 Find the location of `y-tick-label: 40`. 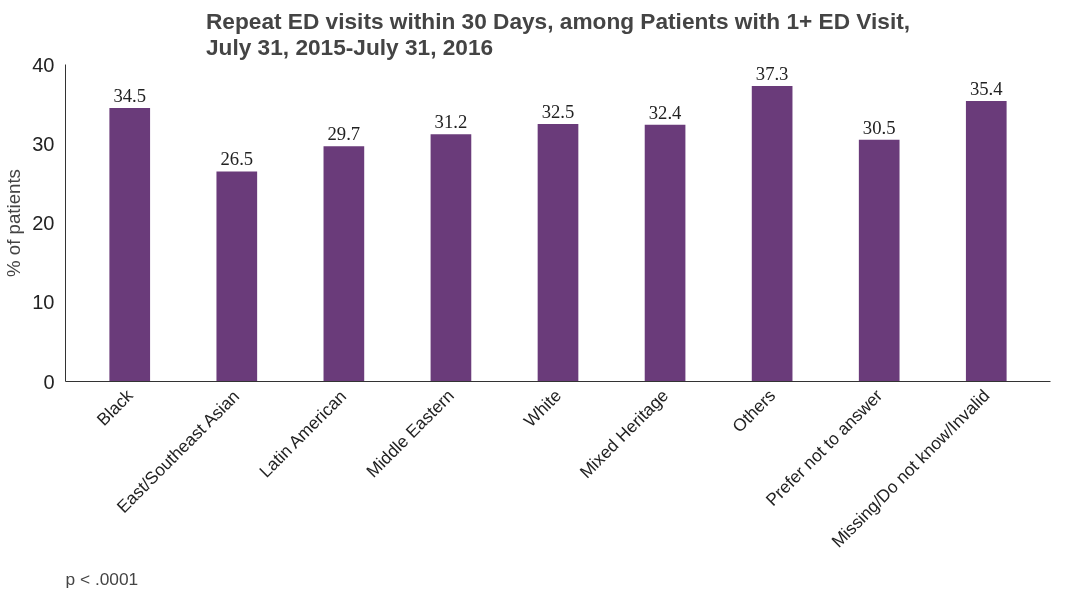

y-tick-label: 40 is located at coordinates (43, 64).